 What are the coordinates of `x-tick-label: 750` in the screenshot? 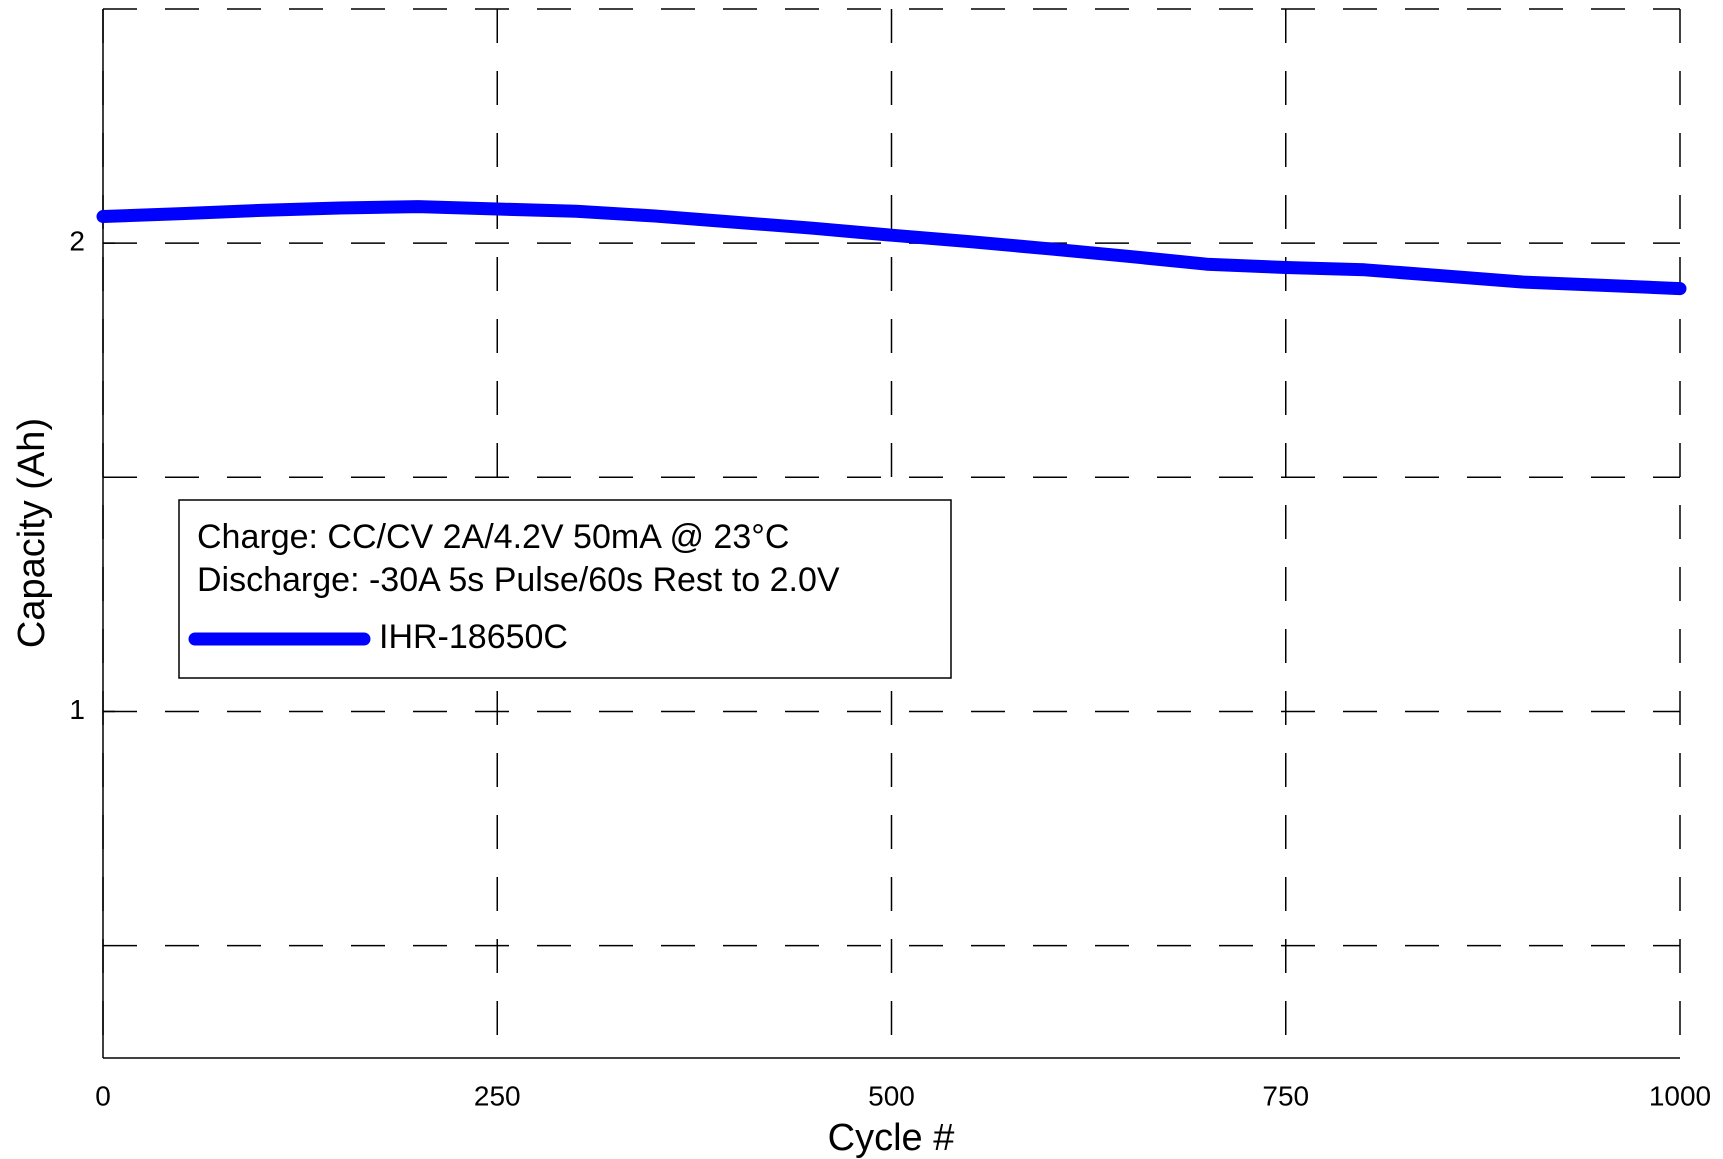 It's located at (1285, 1095).